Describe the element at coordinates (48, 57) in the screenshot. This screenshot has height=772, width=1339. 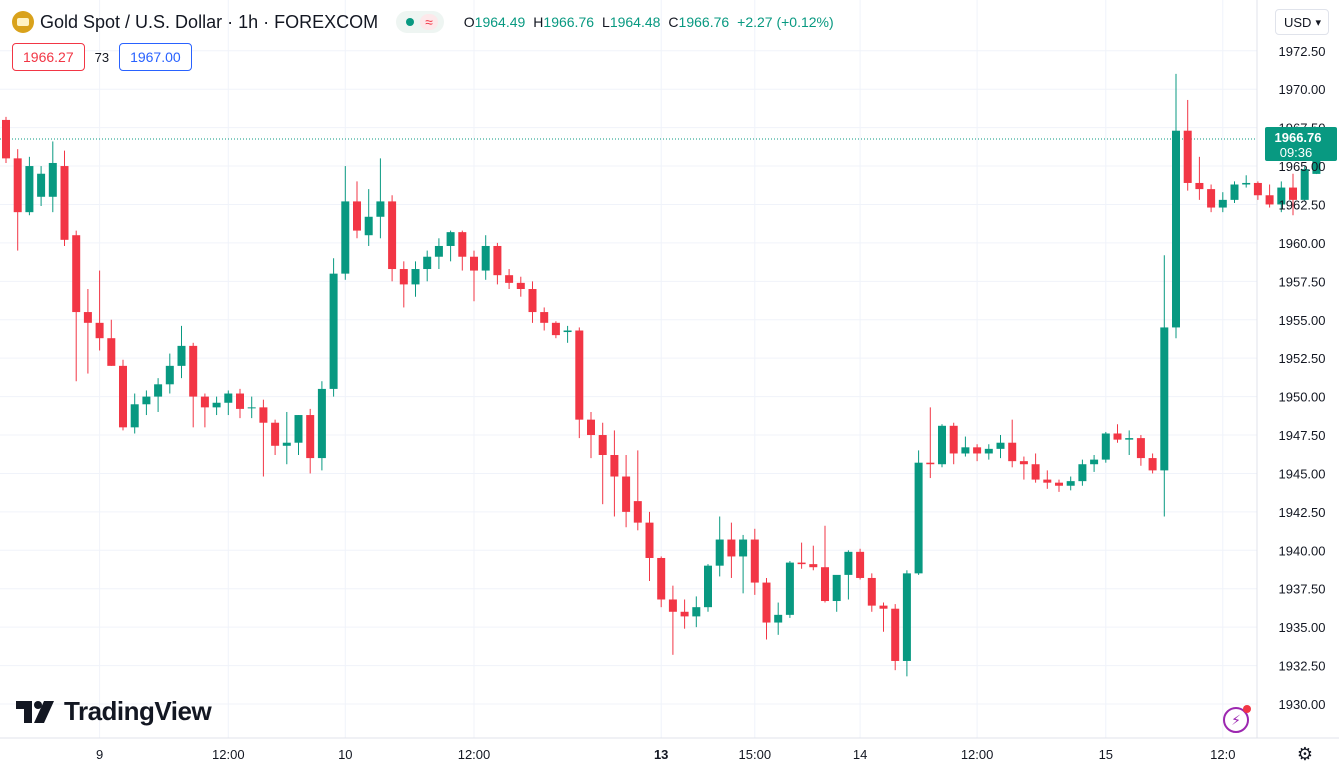
I see `sell-bid-button: 1966.27` at that location.